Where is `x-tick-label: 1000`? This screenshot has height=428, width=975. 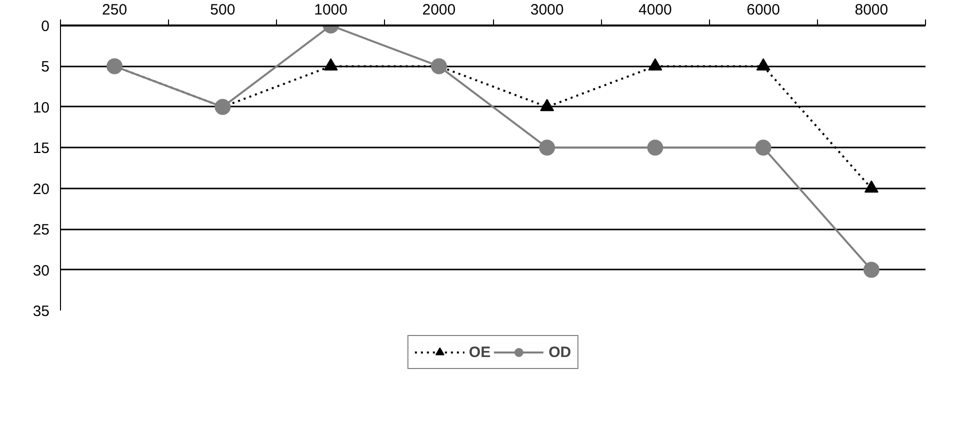 x-tick-label: 1000 is located at coordinates (331, 10).